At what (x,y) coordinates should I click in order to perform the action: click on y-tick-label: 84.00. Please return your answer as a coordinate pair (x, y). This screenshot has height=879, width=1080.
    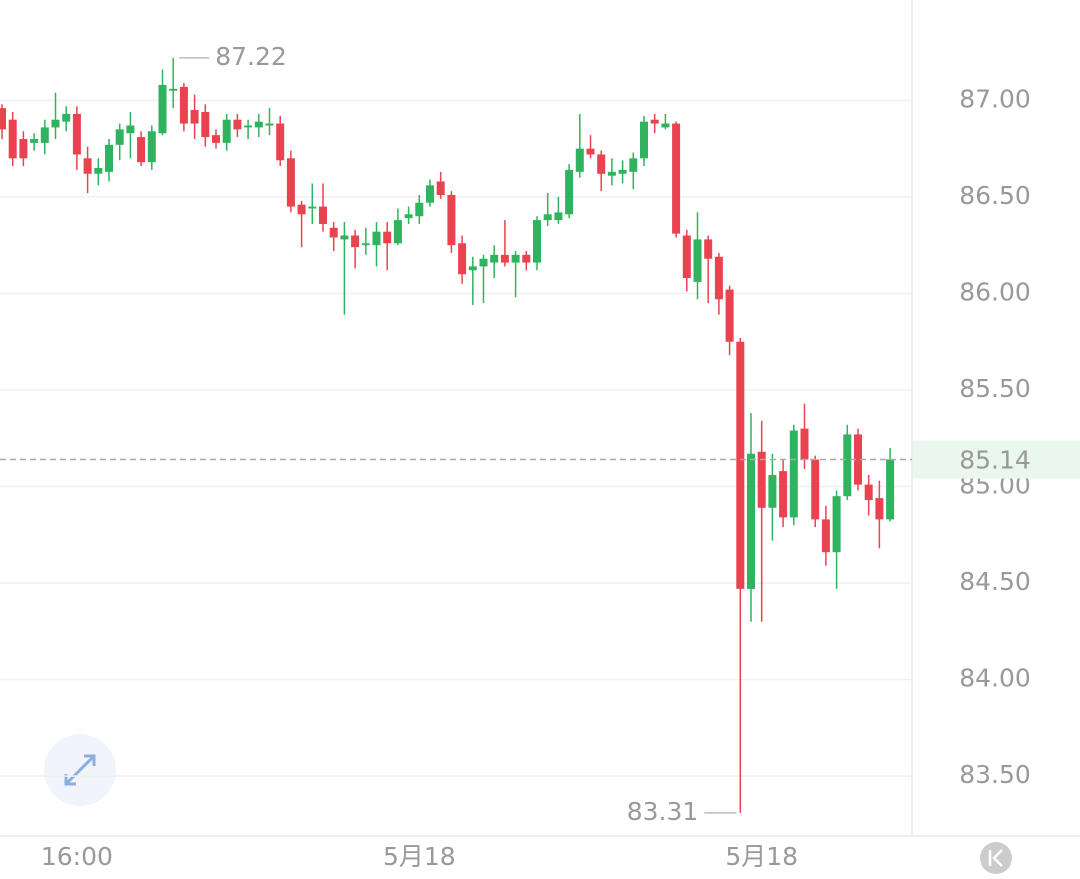
    Looking at the image, I should click on (995, 678).